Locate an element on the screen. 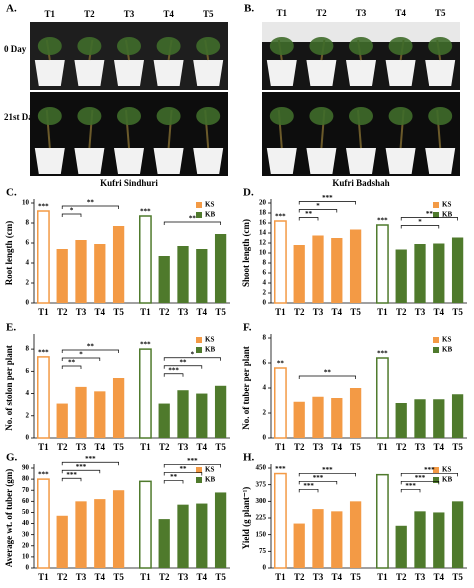 This screenshot has width=474, height=588. panel-label: A. is located at coordinates (11, 9).